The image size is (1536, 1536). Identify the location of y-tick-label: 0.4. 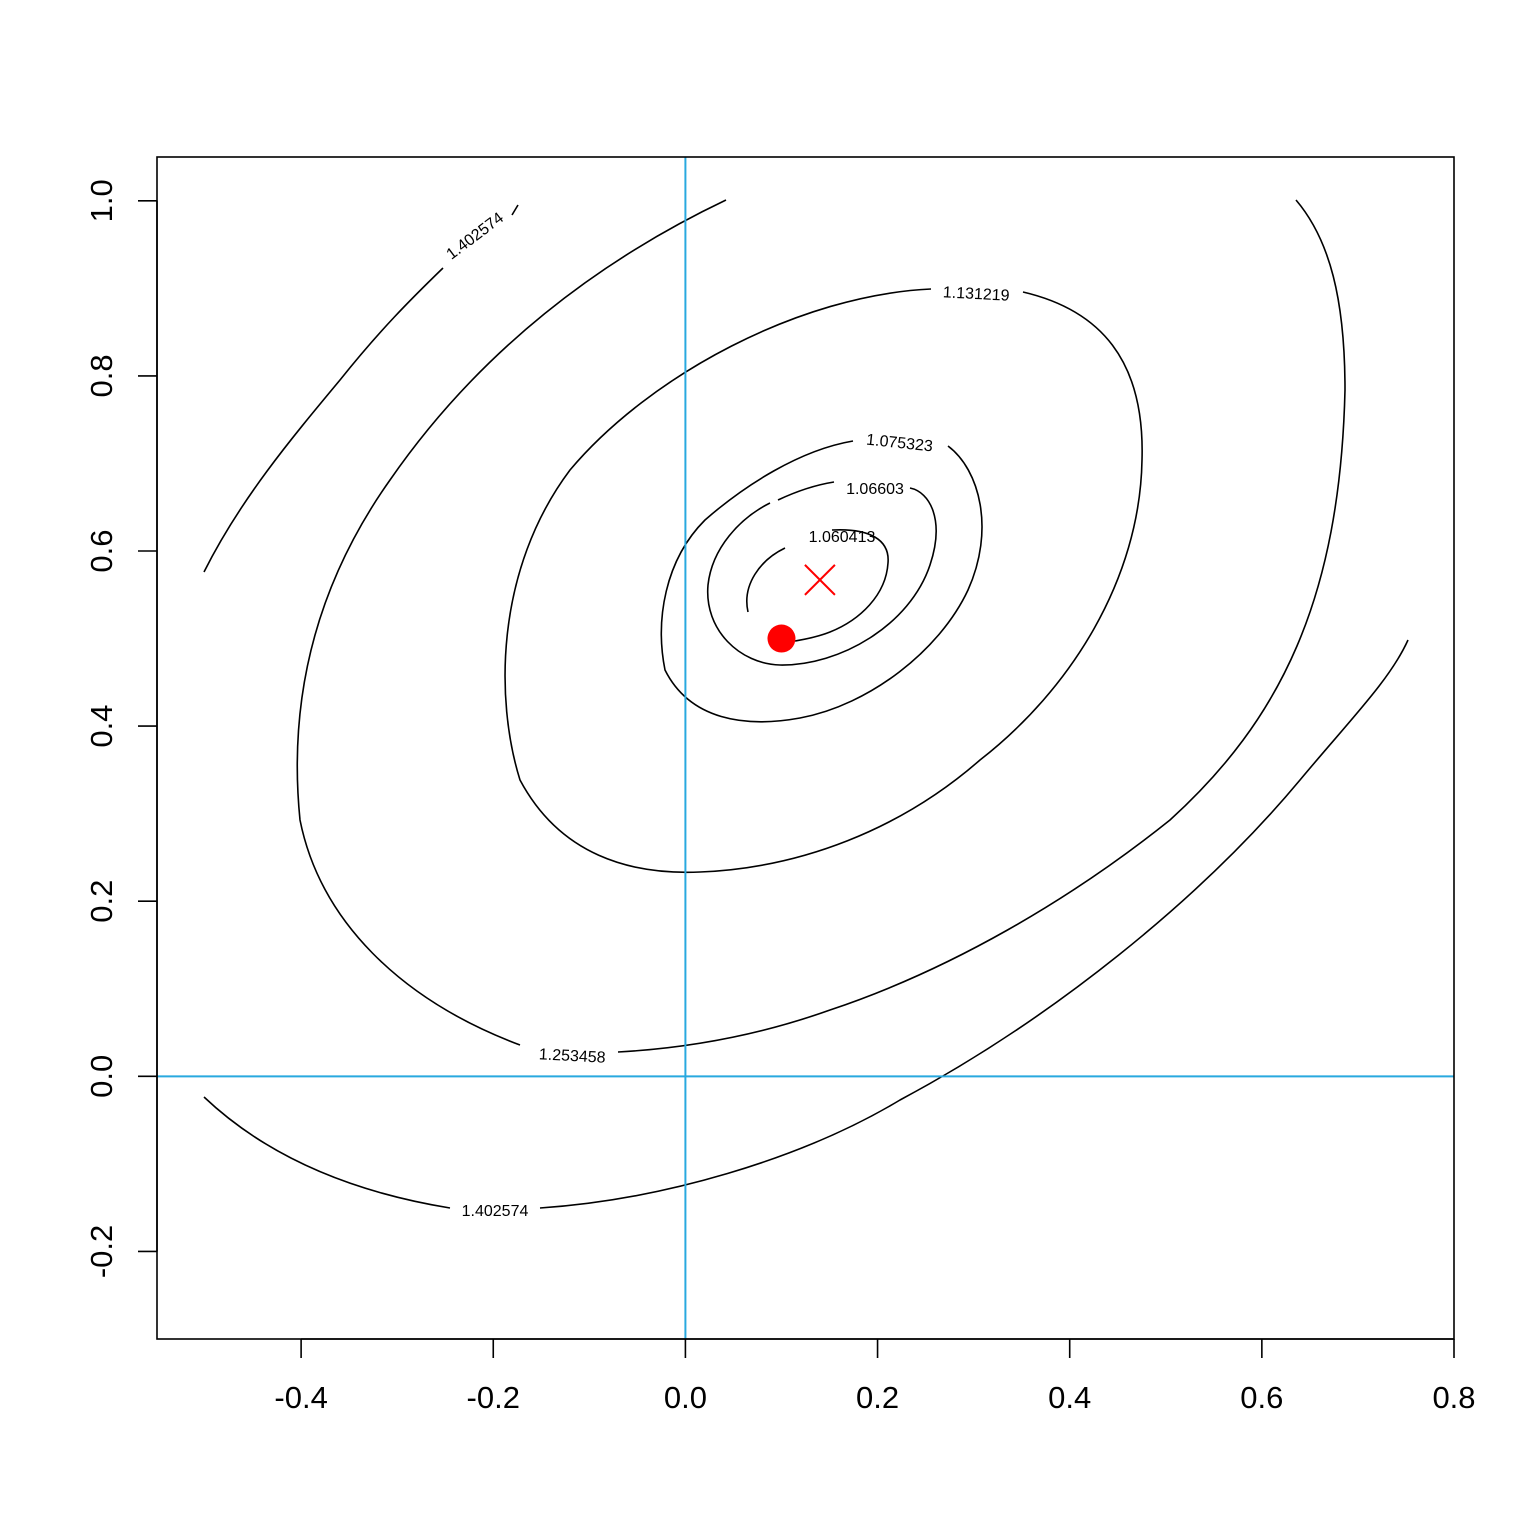
(101, 726).